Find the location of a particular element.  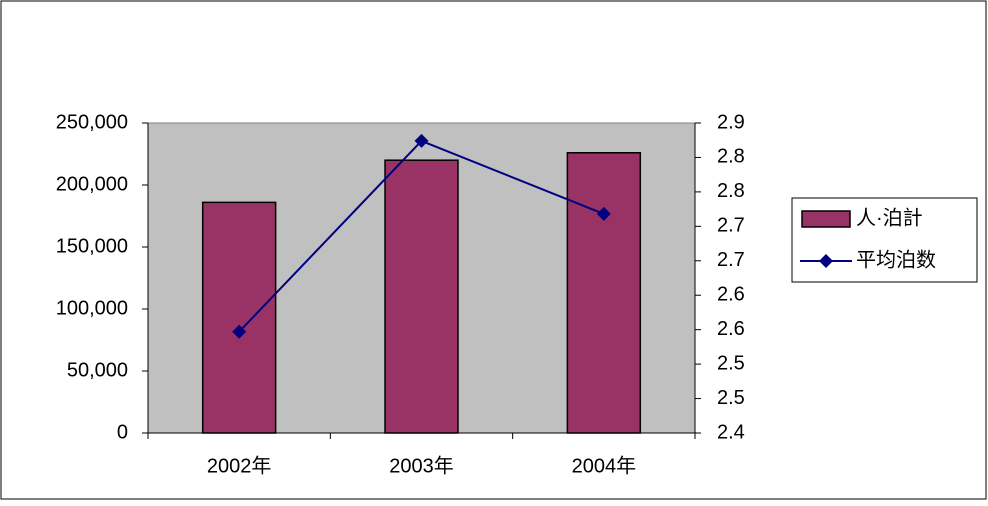

x-tick-label: 2004年 is located at coordinates (604, 465).